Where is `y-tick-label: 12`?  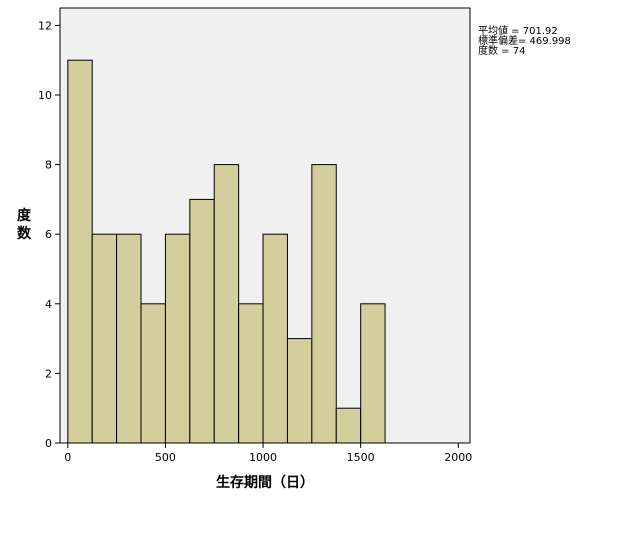 y-tick-label: 12 is located at coordinates (45, 25).